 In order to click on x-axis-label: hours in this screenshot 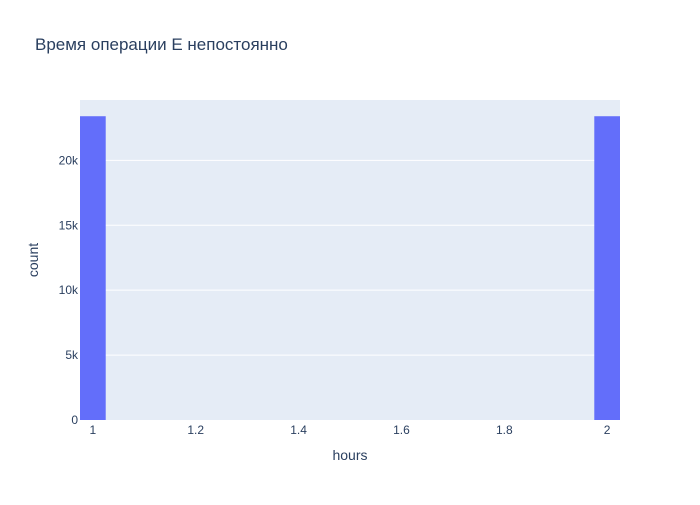, I will do `click(349, 455)`.